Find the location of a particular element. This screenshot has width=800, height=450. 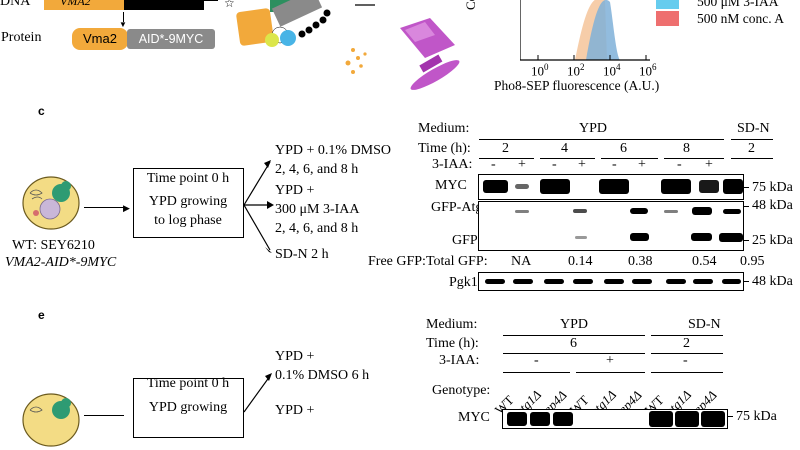

blot-label-pgk1: Pgk1 is located at coordinates (463, 282).